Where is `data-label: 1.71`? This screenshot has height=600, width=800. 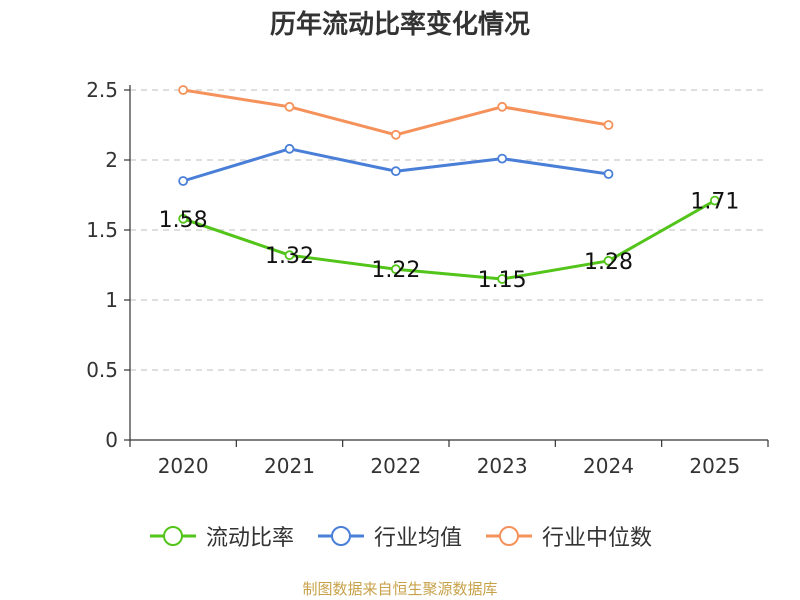 data-label: 1.71 is located at coordinates (714, 202).